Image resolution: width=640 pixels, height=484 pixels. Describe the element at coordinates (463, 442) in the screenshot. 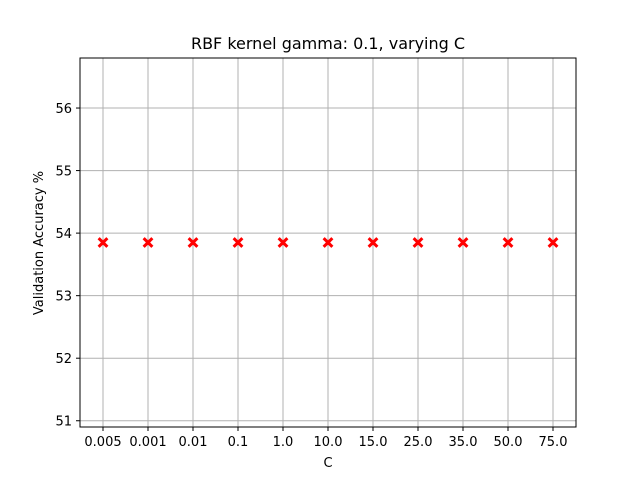

I see `x-tick-label: 35.0` at that location.